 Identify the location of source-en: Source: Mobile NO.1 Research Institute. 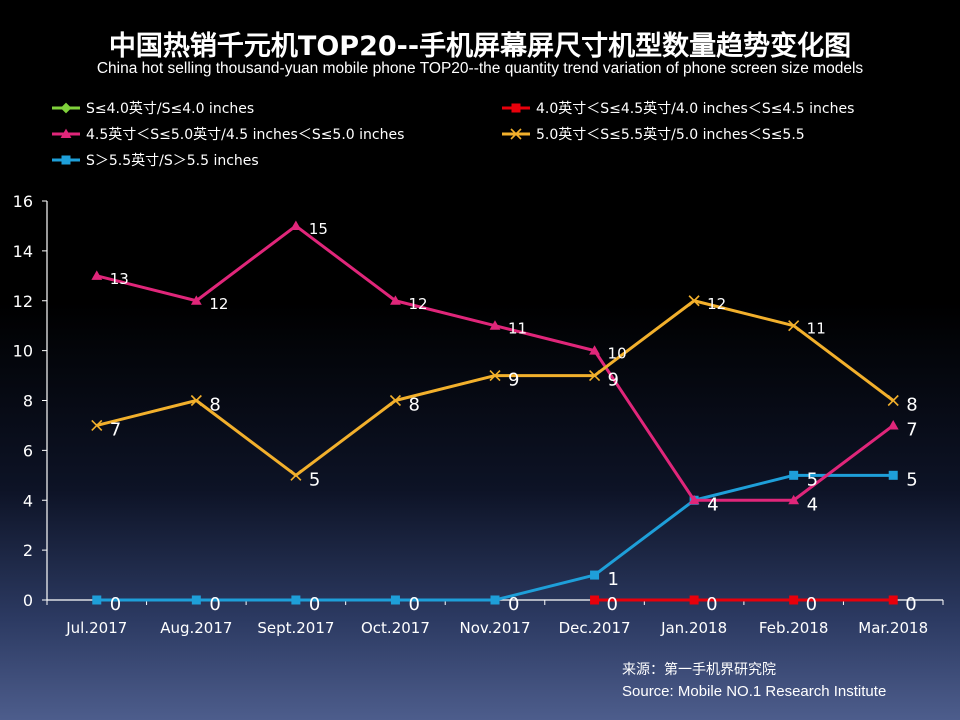
(754, 691).